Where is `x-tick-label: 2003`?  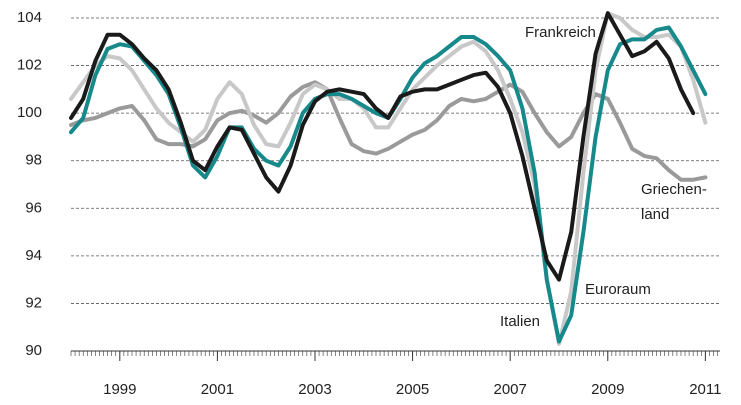
x-tick-label: 2003 is located at coordinates (314, 389).